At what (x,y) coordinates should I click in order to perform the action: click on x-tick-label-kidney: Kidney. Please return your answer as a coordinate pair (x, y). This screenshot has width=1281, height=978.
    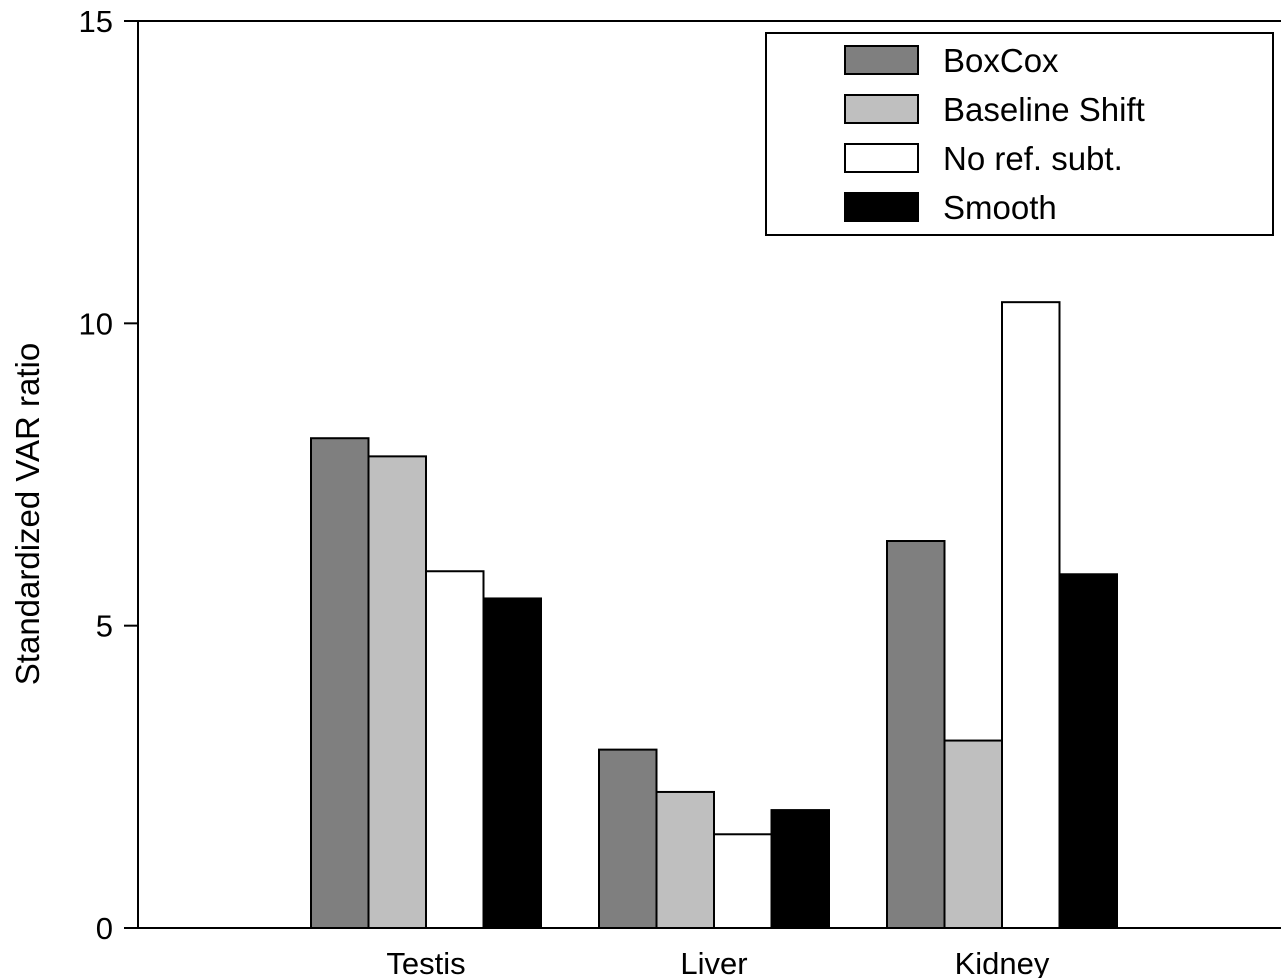
    Looking at the image, I should click on (1002, 962).